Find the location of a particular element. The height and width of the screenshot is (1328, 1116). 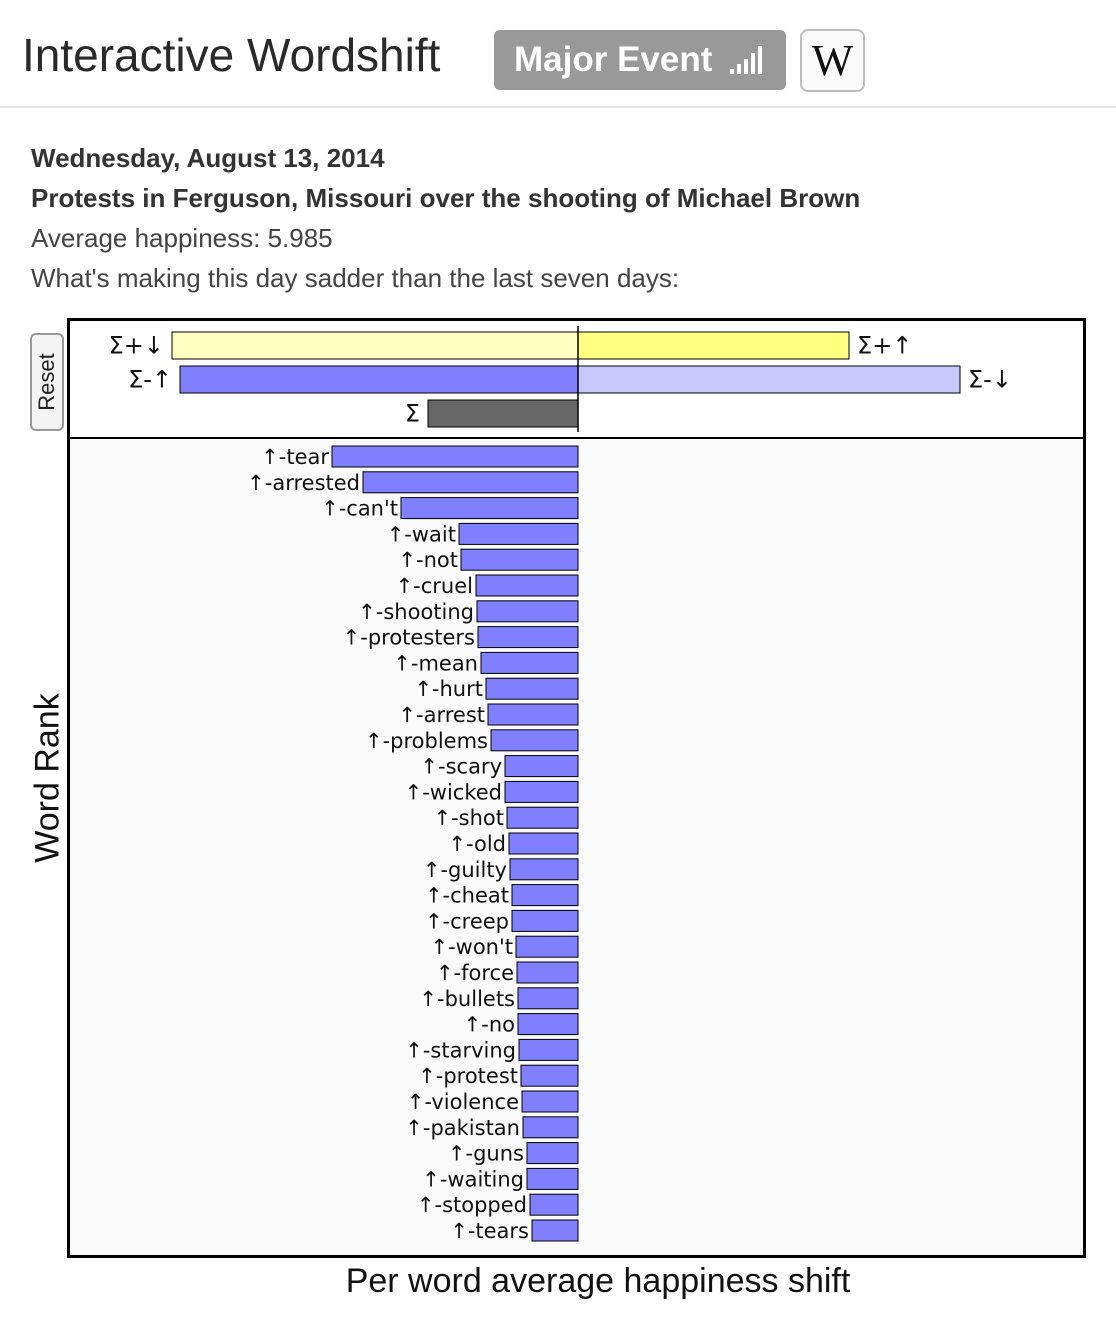

wikipedia-w-icon: W is located at coordinates (832, 60).